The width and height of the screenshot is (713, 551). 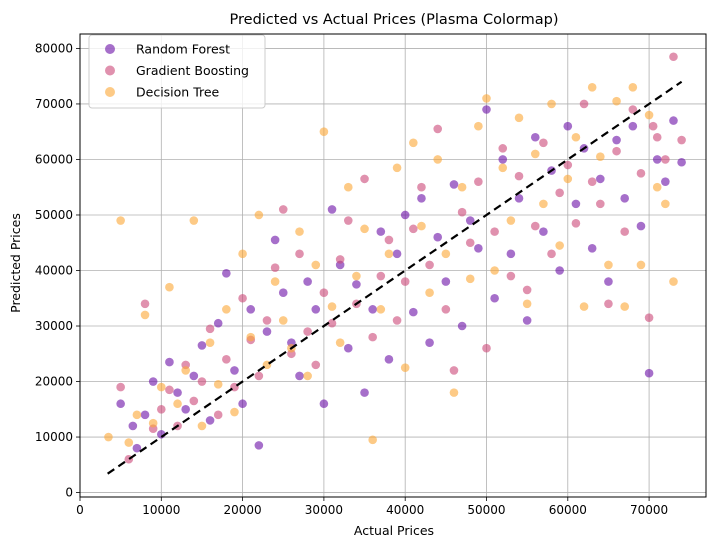 I want to click on x-tick-label: 0, so click(x=80, y=510).